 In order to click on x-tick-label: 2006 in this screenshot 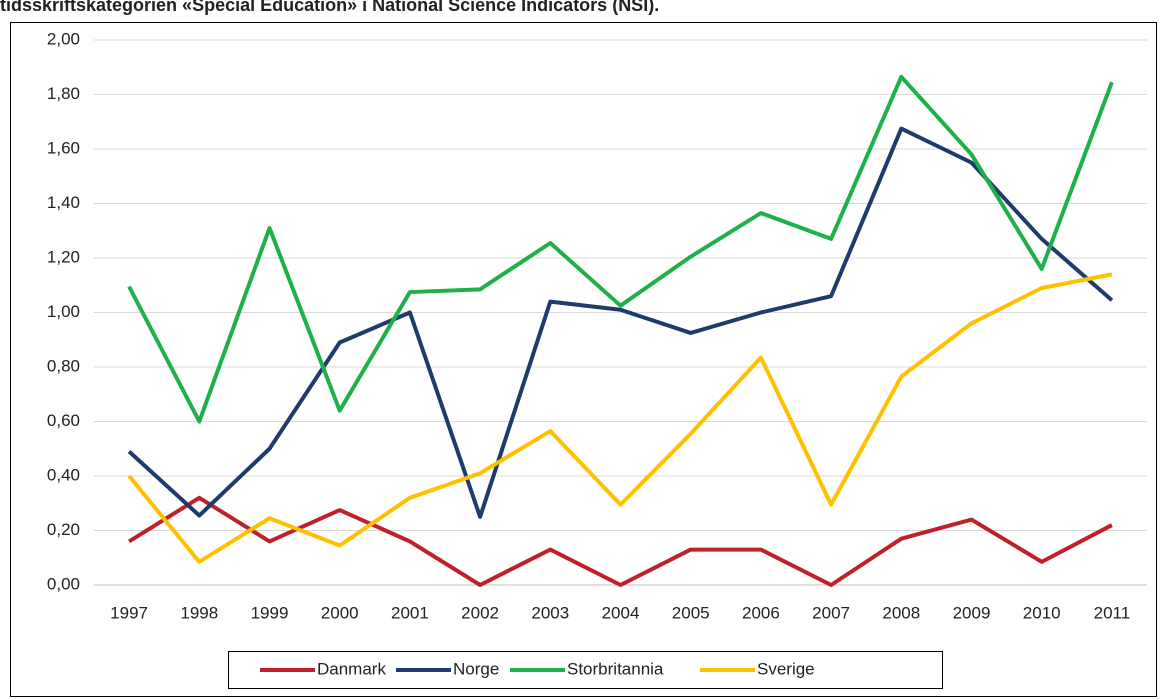, I will do `click(761, 612)`.